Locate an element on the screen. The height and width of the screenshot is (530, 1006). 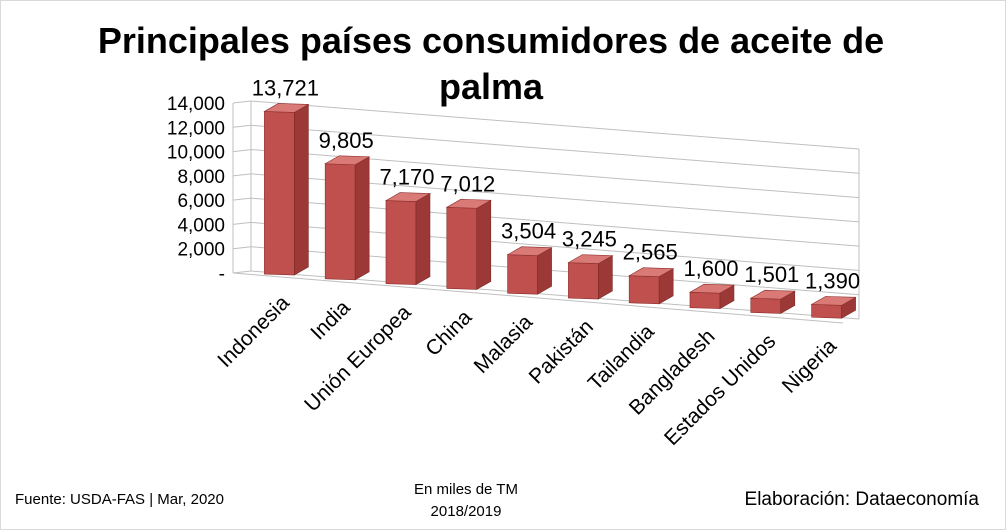
unit-line2: 2018/2019 is located at coordinates (466, 511).